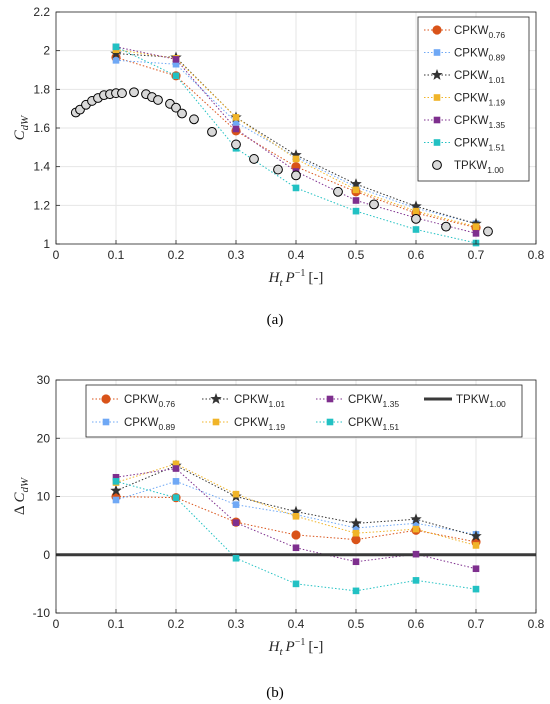 The height and width of the screenshot is (704, 550). I want to click on panel-label-a: (a), so click(275, 320).